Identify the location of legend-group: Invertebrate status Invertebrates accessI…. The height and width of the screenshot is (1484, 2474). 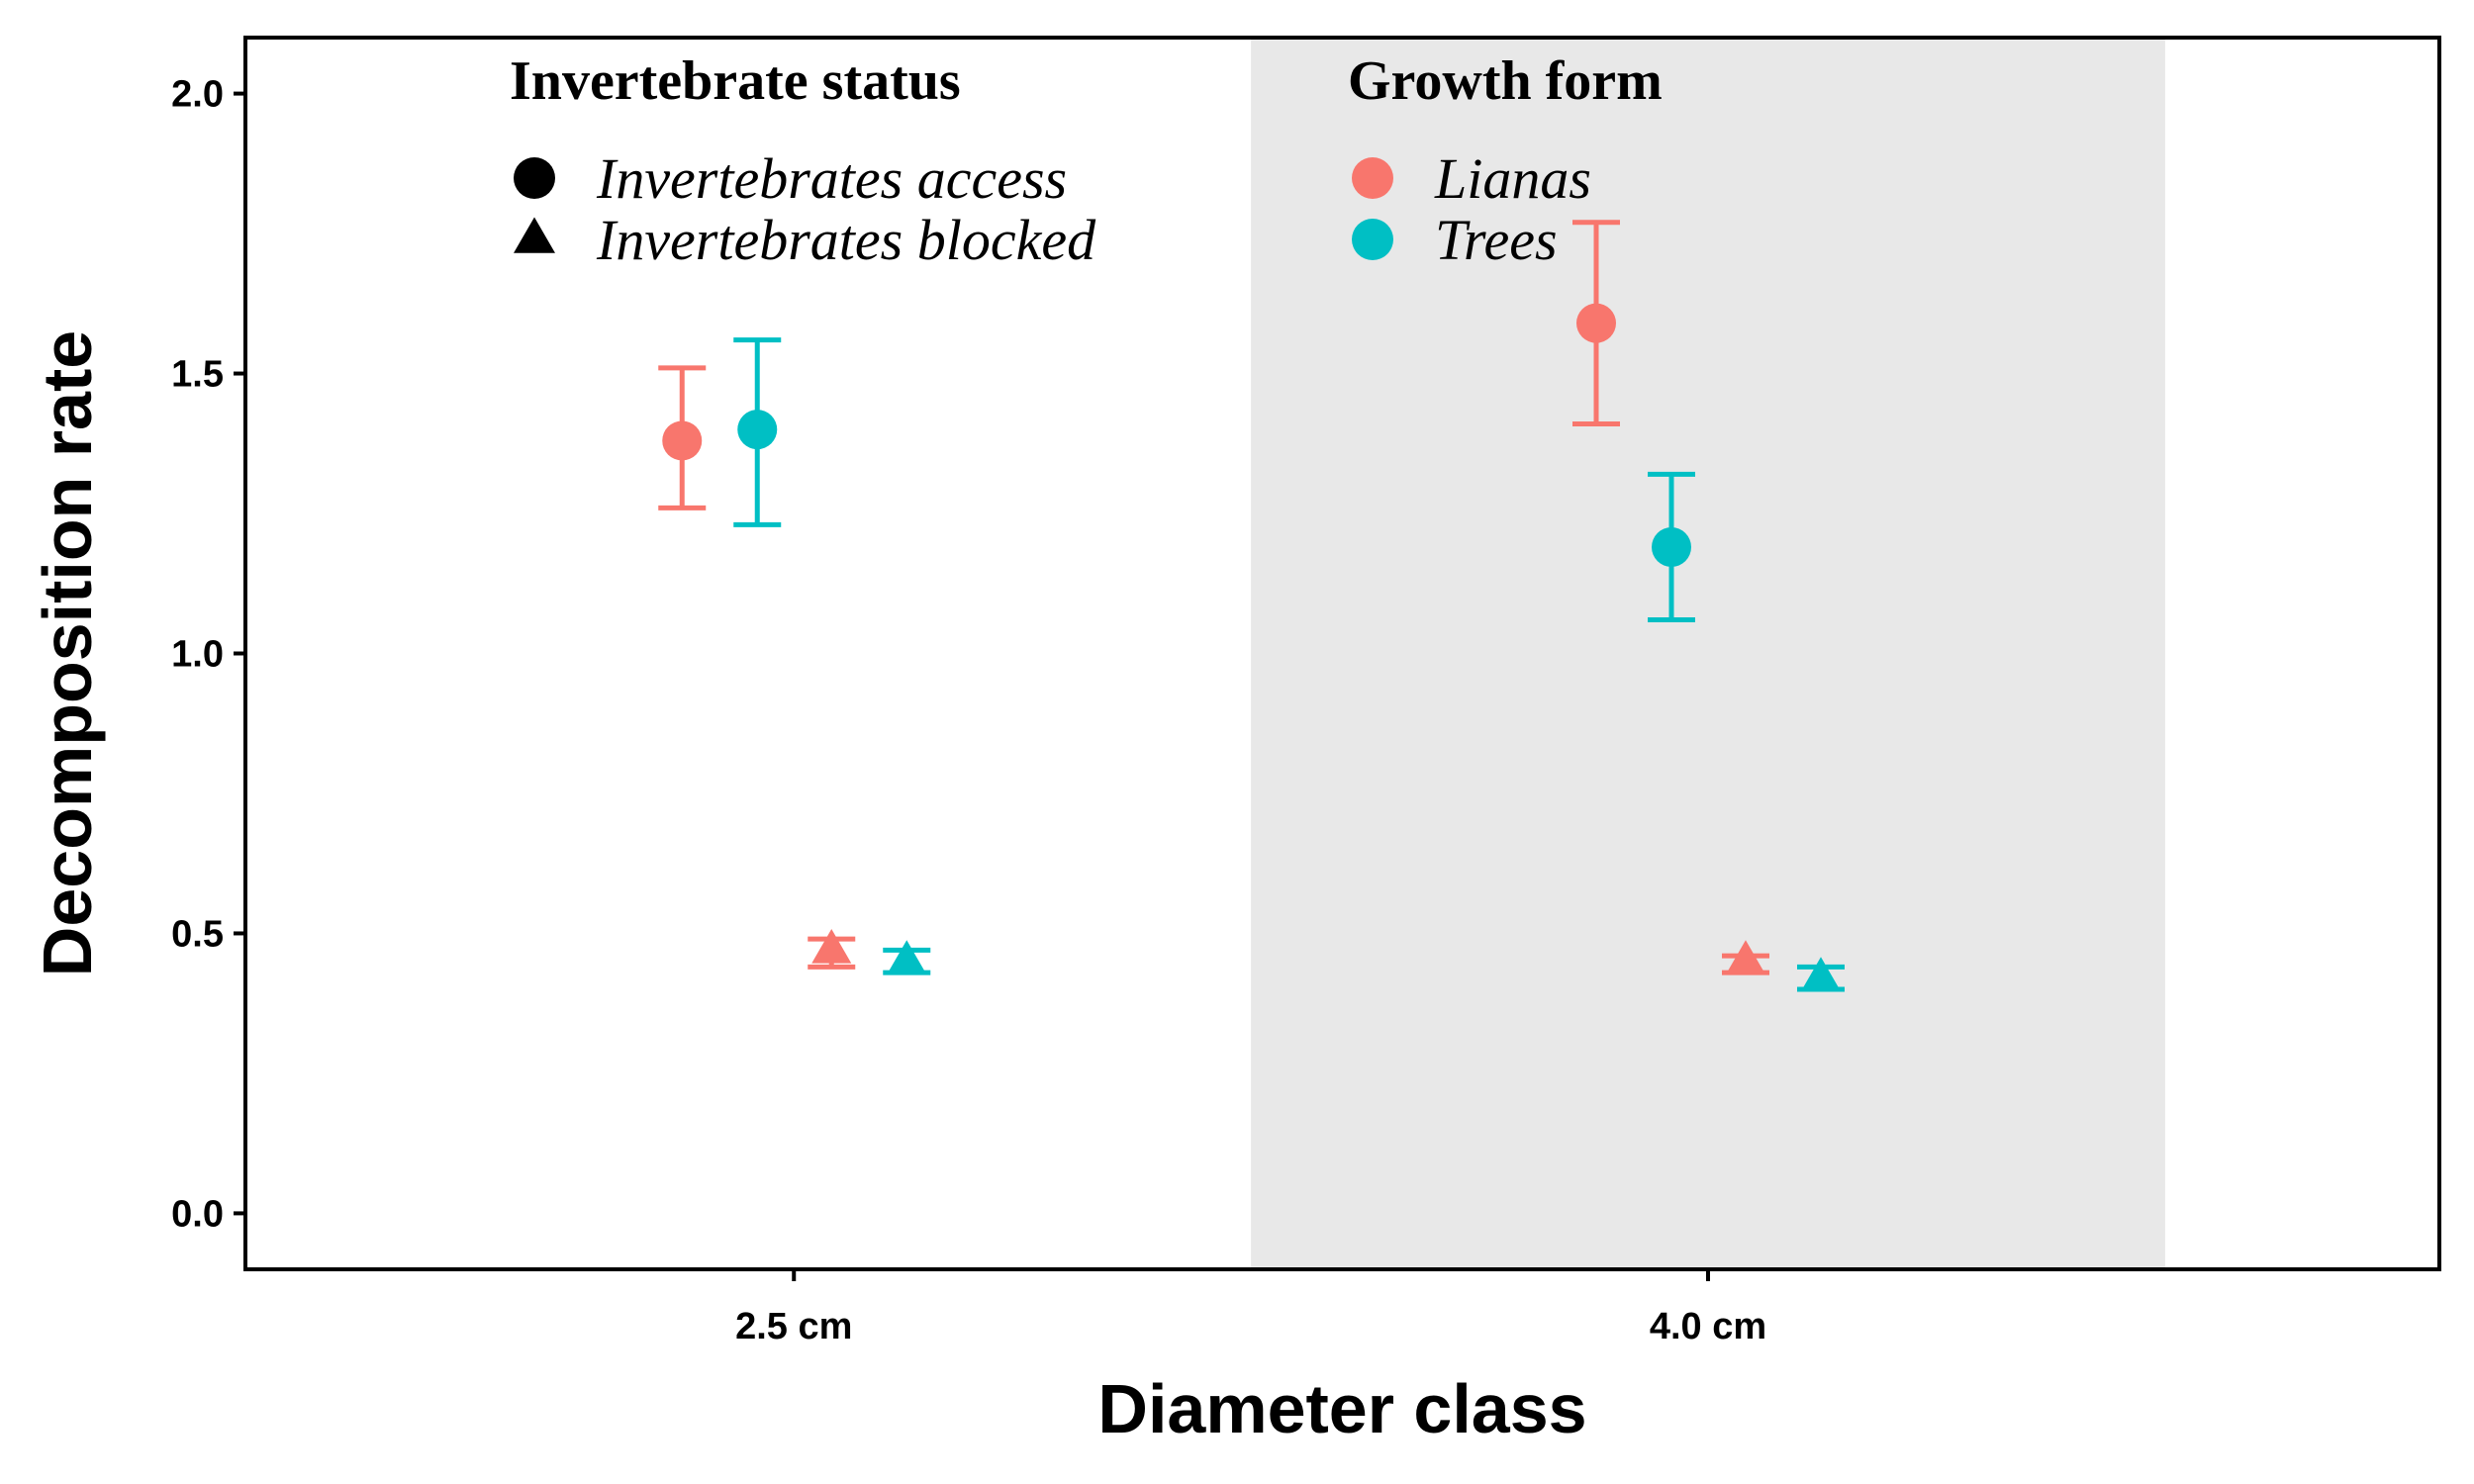
(803, 161).